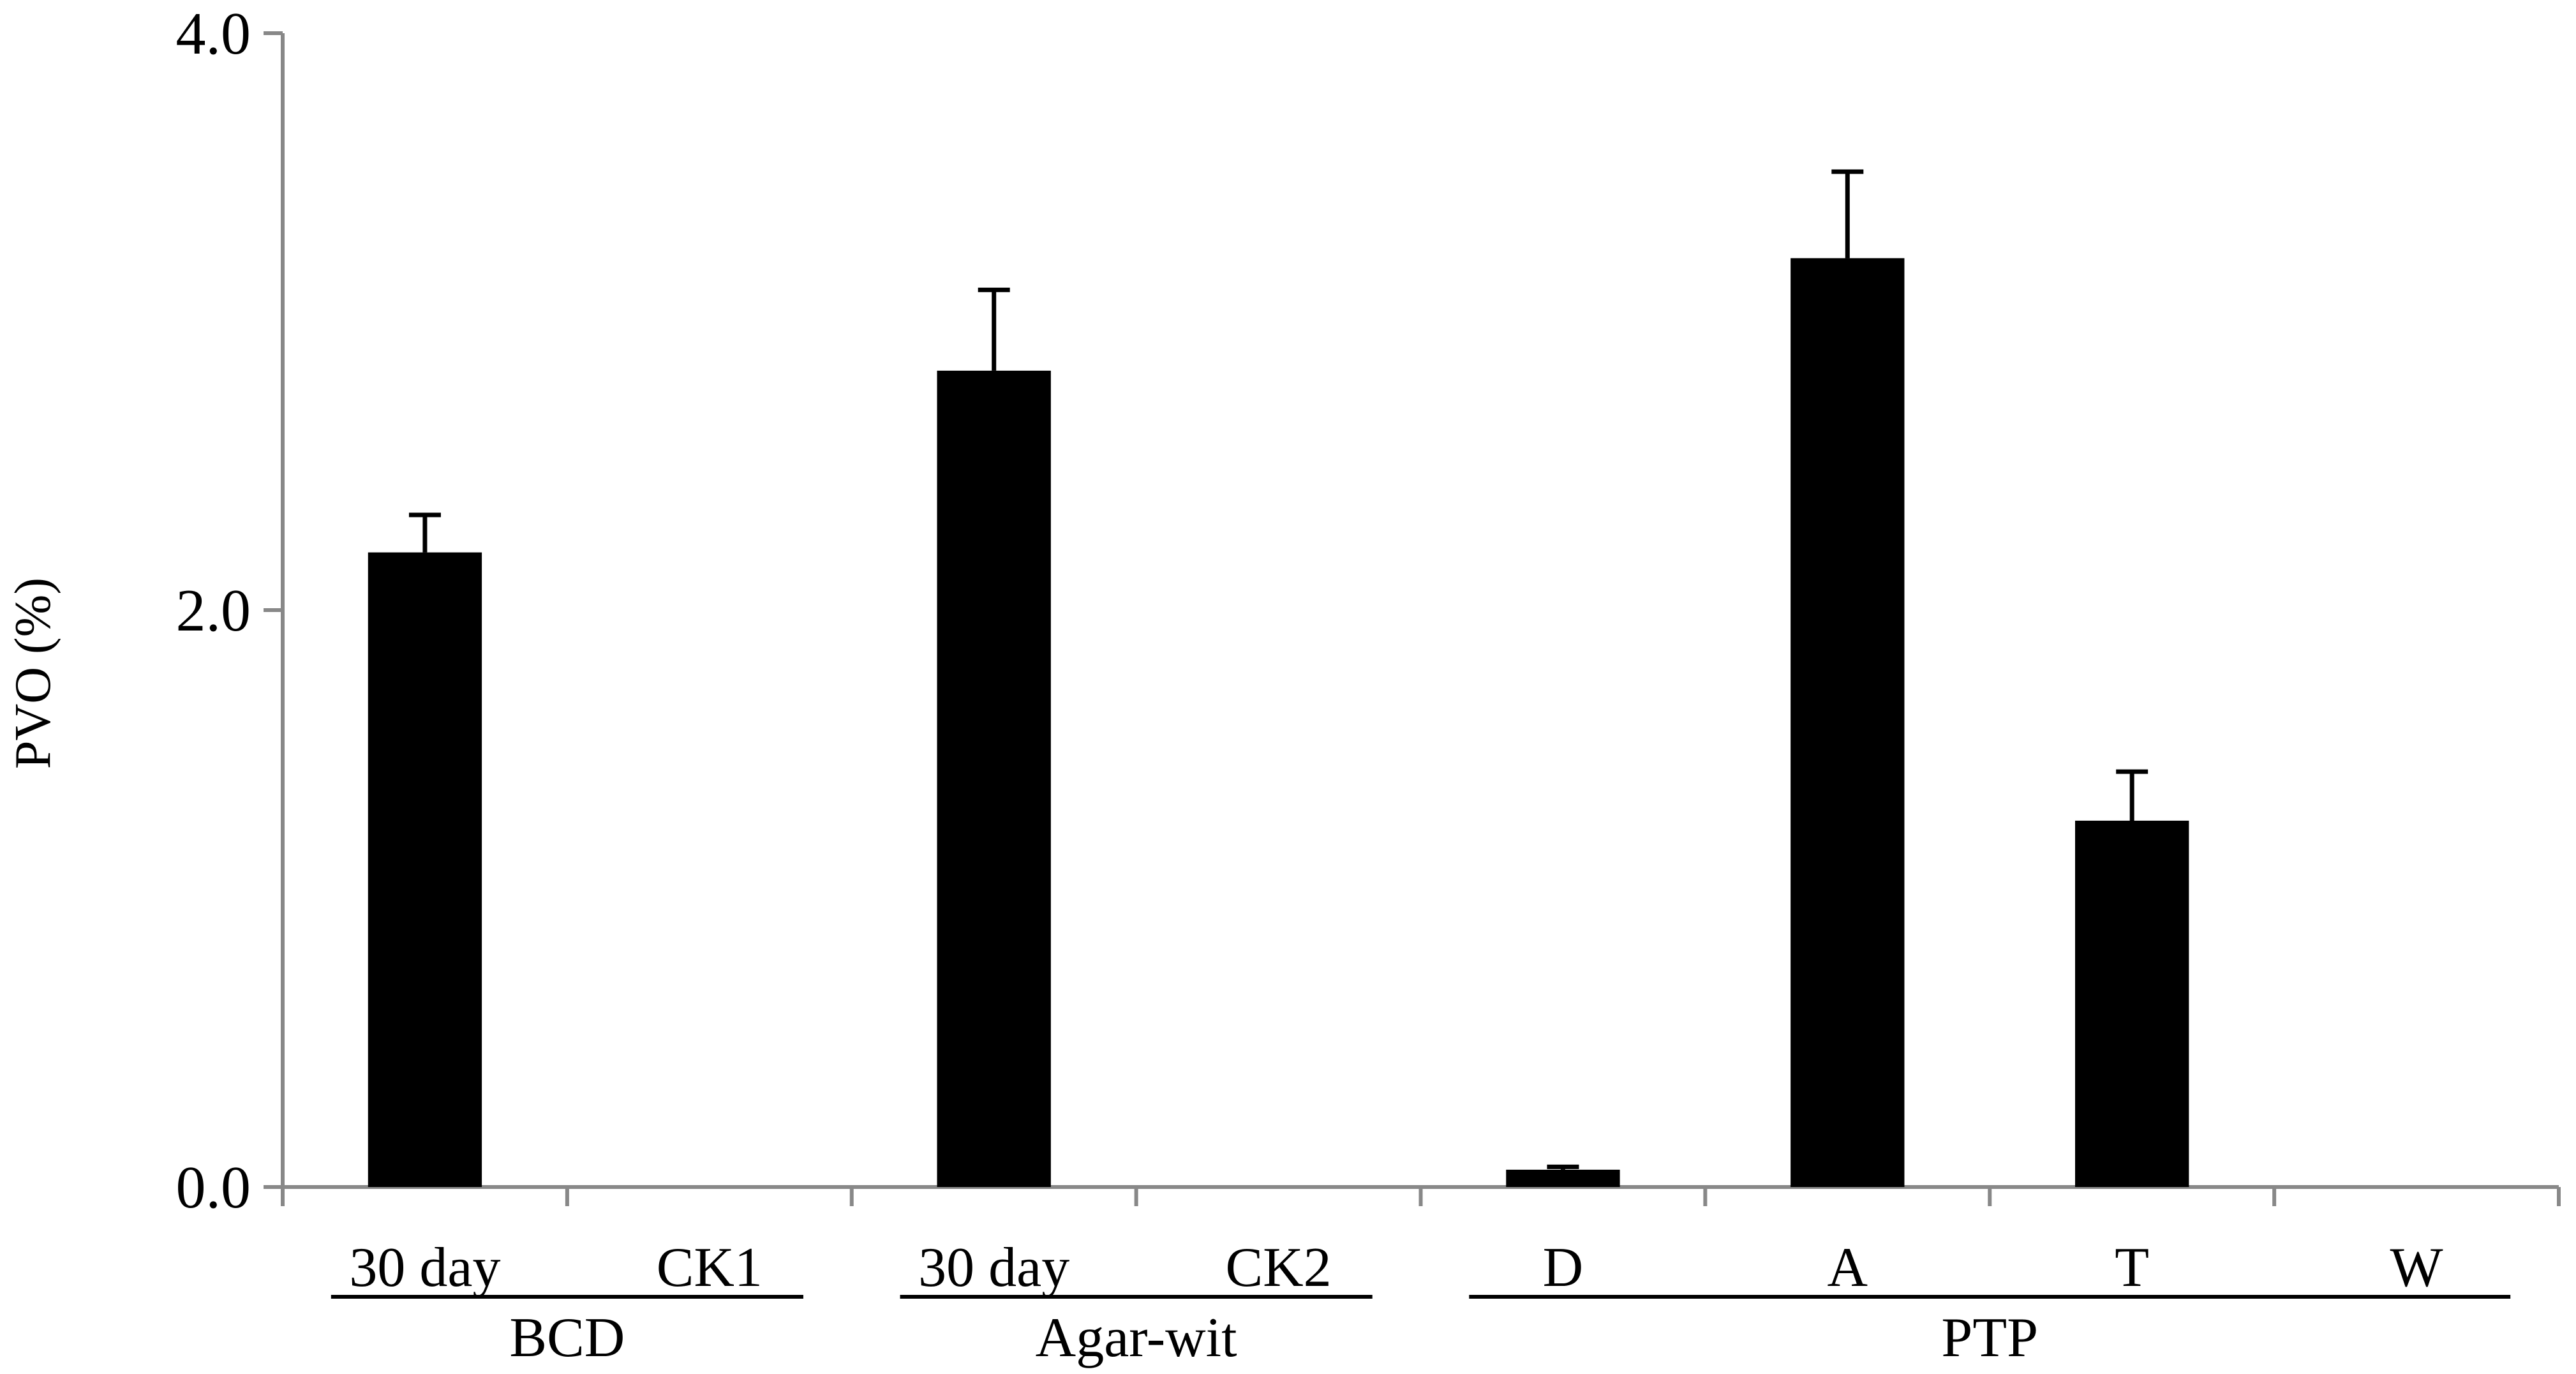 This screenshot has height=1374, width=2576. Describe the element at coordinates (213, 1187) in the screenshot. I see `y-tick-label: 0.0` at that location.